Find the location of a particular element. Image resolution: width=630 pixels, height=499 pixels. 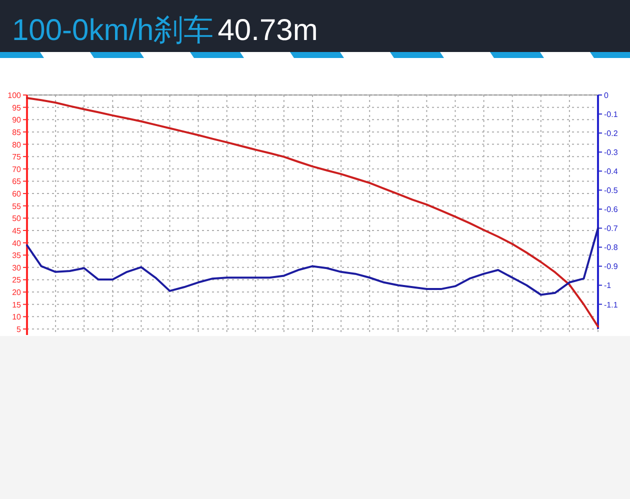

y-tick-label: 50 is located at coordinates (17, 219).